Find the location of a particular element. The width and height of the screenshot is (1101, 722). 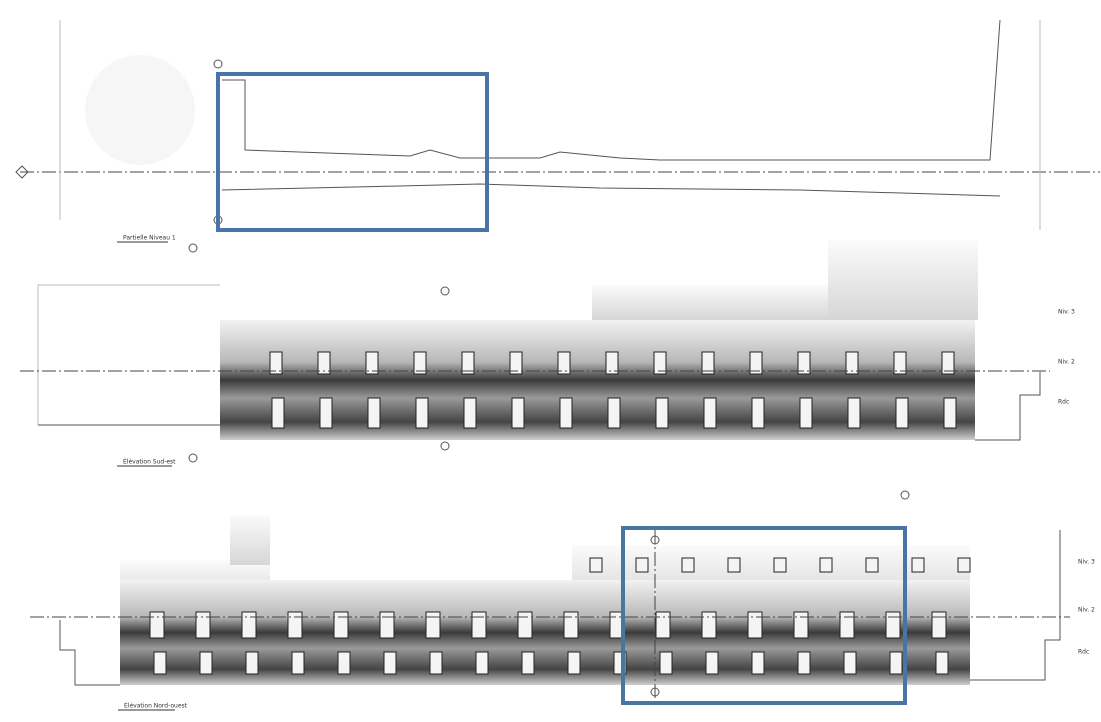

tree-area is located at coordinates (140, 110).